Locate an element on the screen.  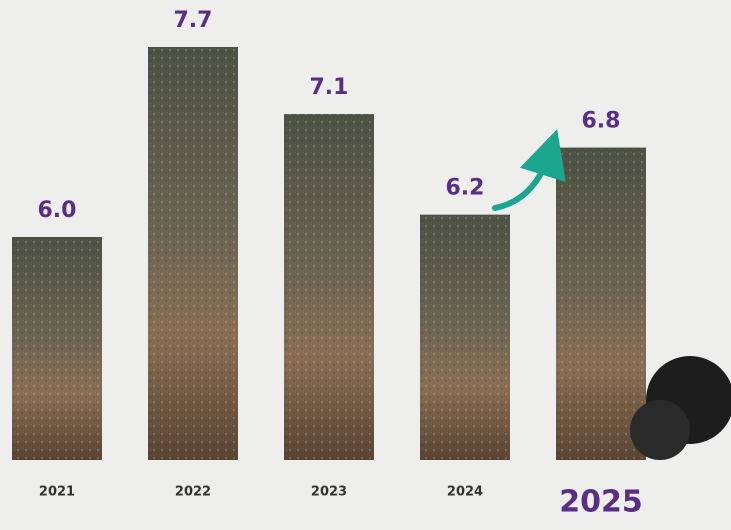
trend-arrow is located at coordinates (529, 170).